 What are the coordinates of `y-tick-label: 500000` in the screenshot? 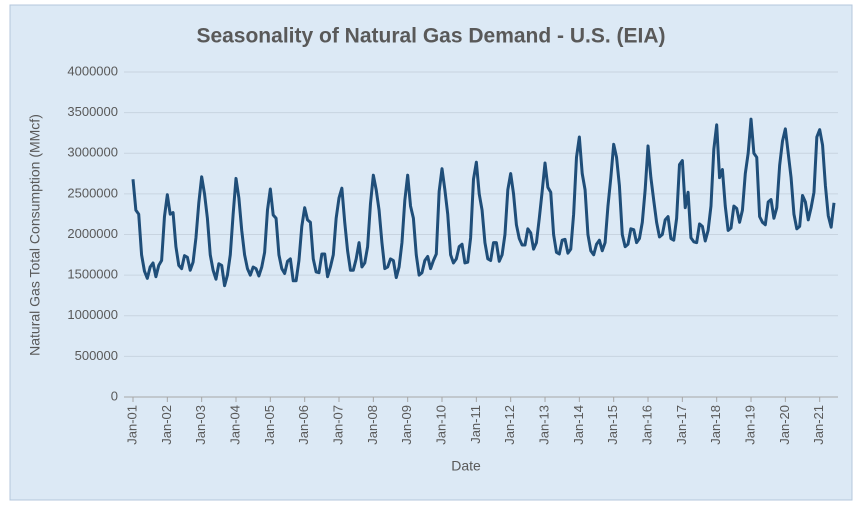 It's located at (96, 355).